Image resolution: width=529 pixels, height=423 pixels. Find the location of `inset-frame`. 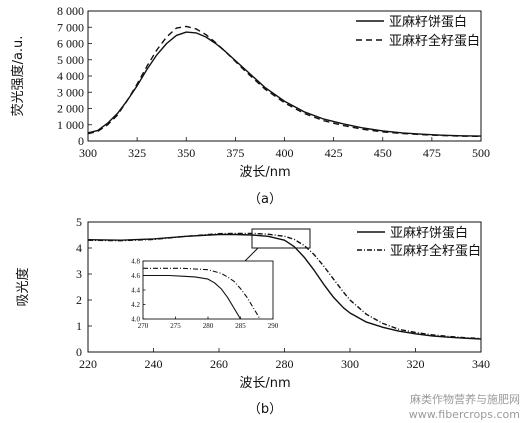

inset-frame is located at coordinates (208, 290).